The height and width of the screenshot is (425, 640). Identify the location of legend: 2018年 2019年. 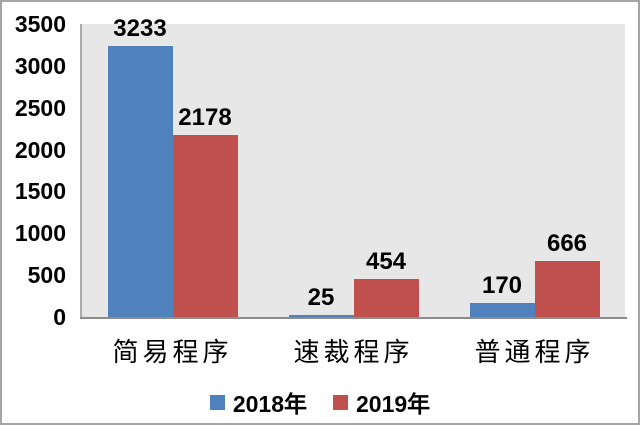
(320, 402).